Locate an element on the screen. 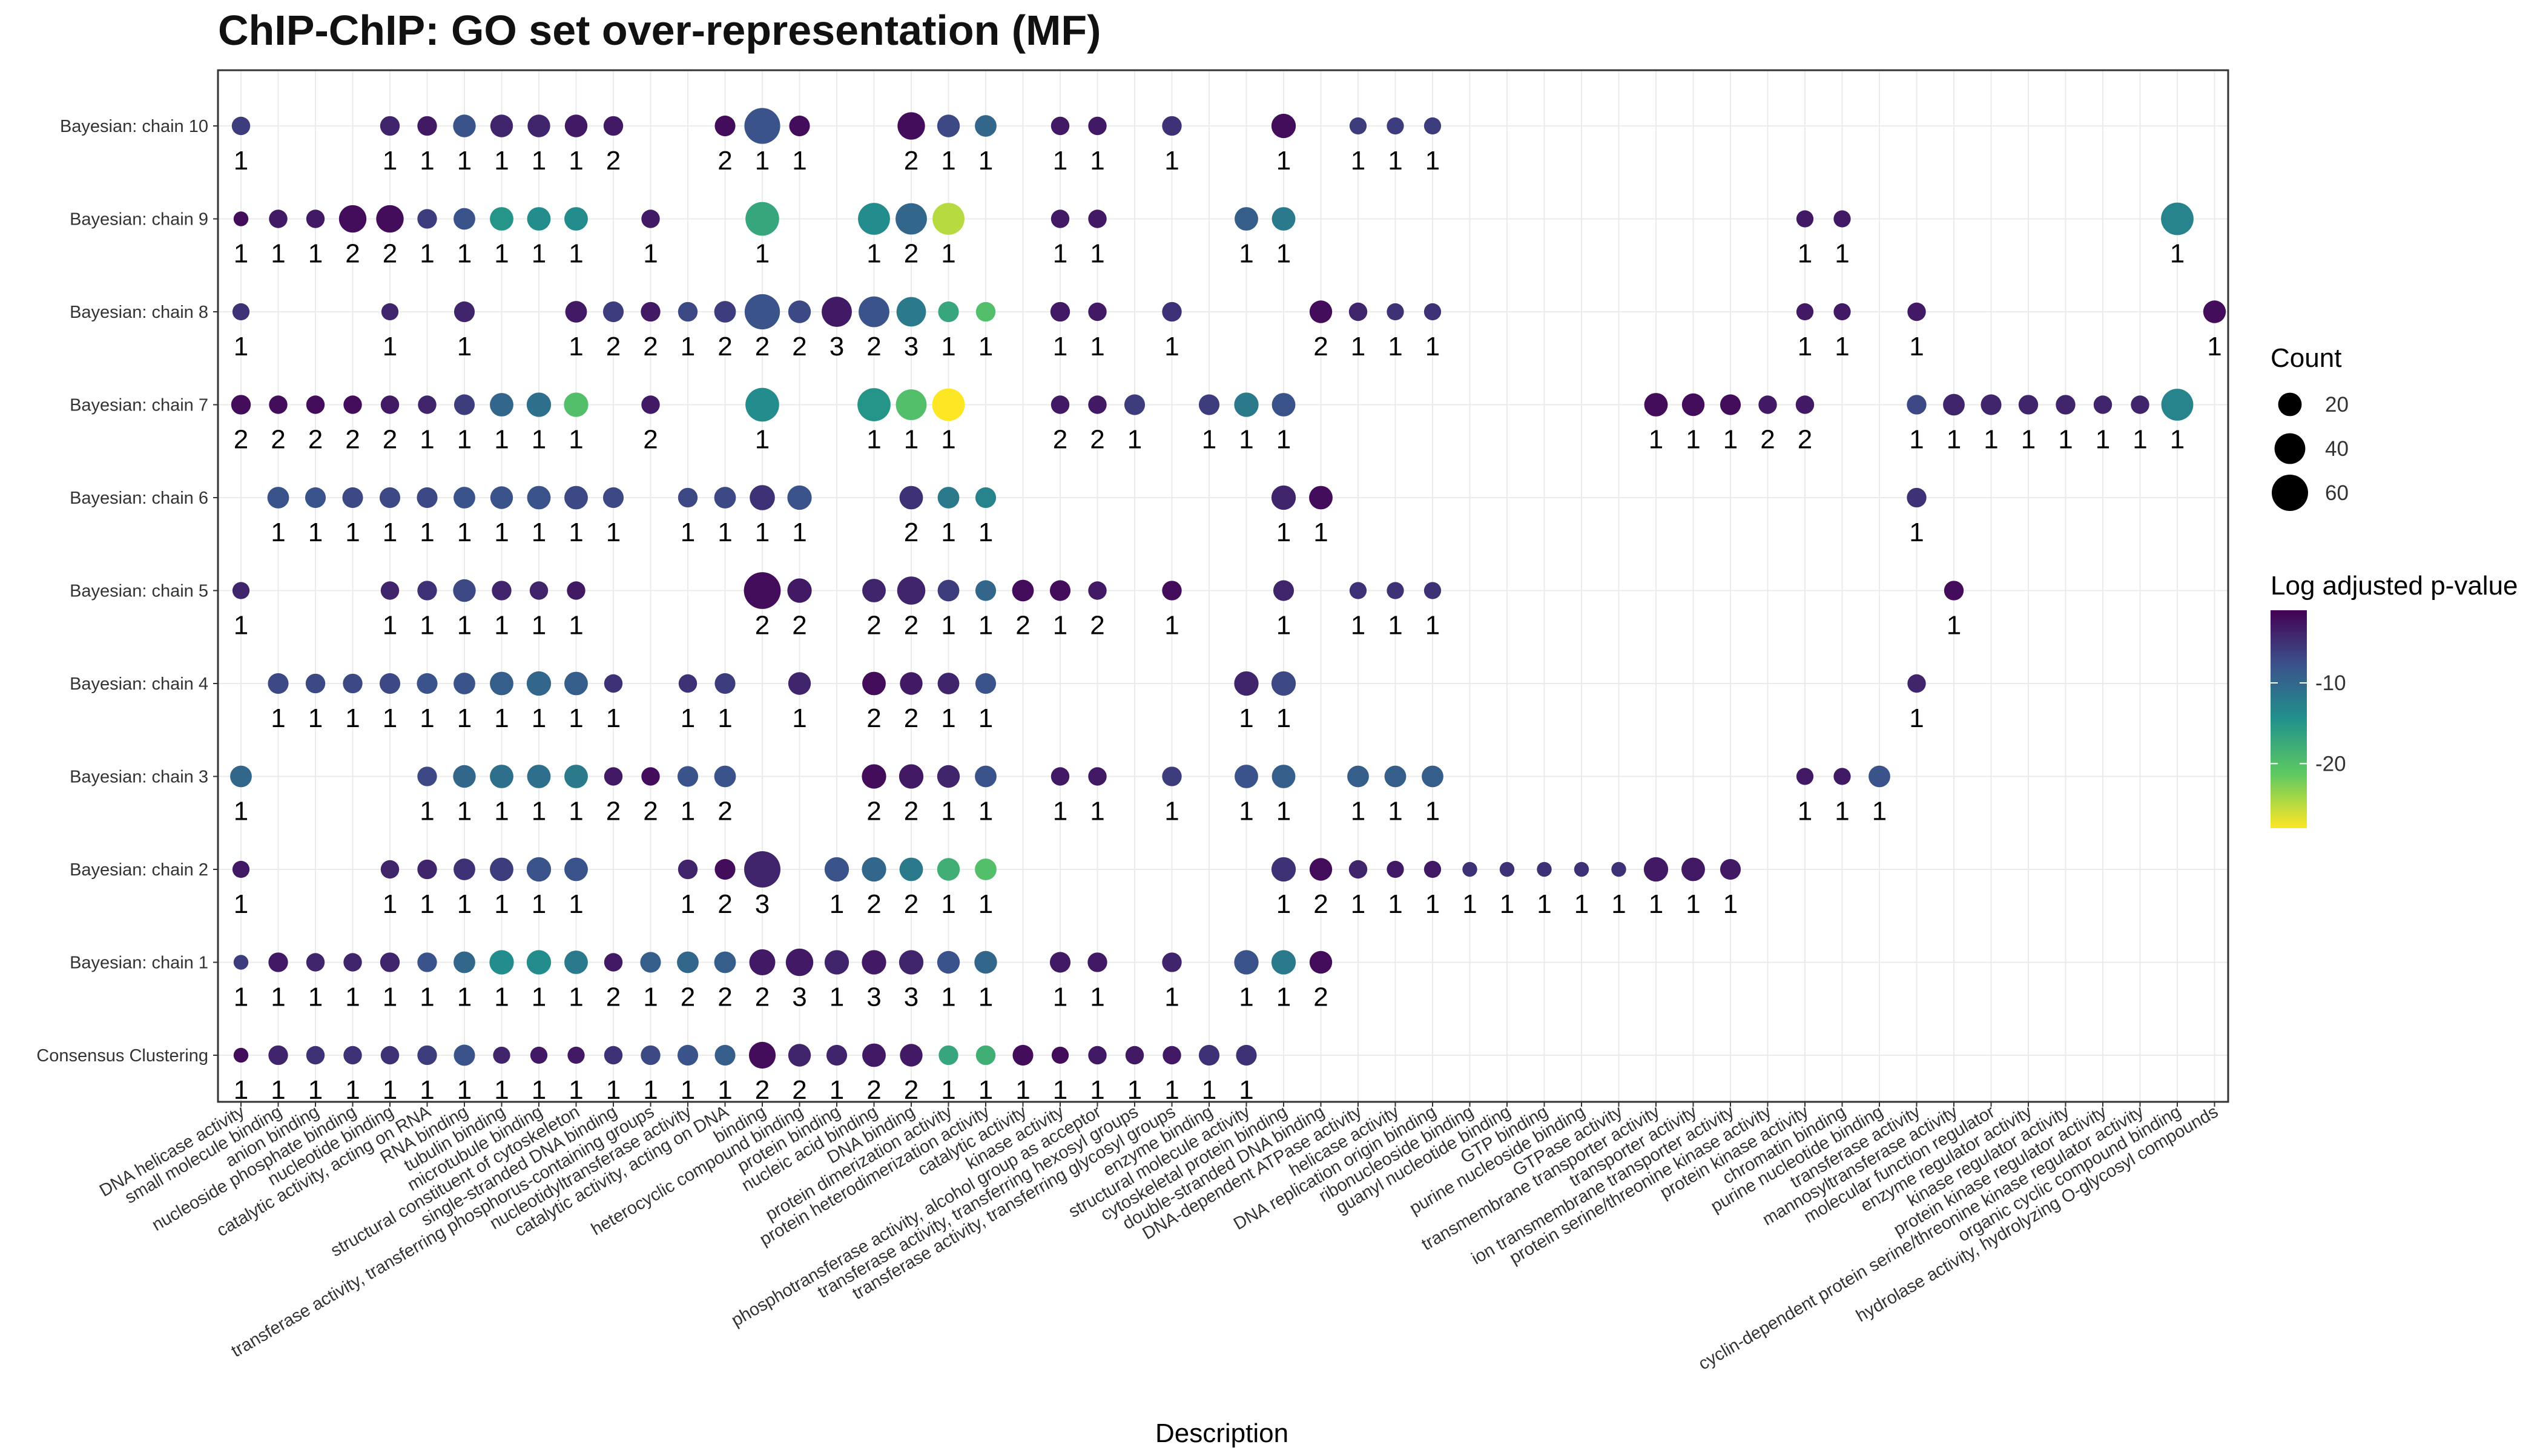 The height and width of the screenshot is (1456, 2543). p-value-legend: Log adjusted p-value -10 -20 is located at coordinates (2394, 699).